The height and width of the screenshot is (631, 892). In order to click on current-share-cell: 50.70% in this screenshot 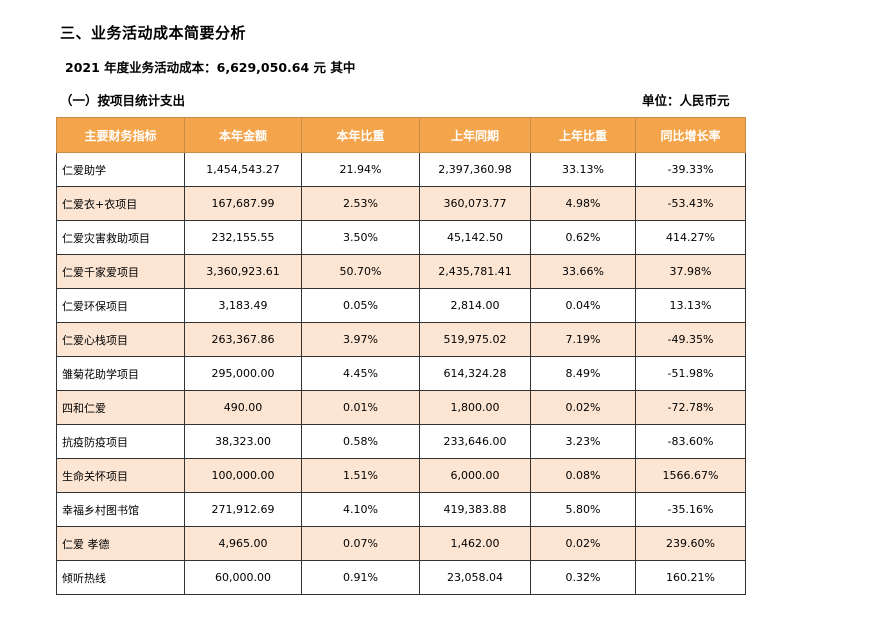, I will do `click(360, 271)`.